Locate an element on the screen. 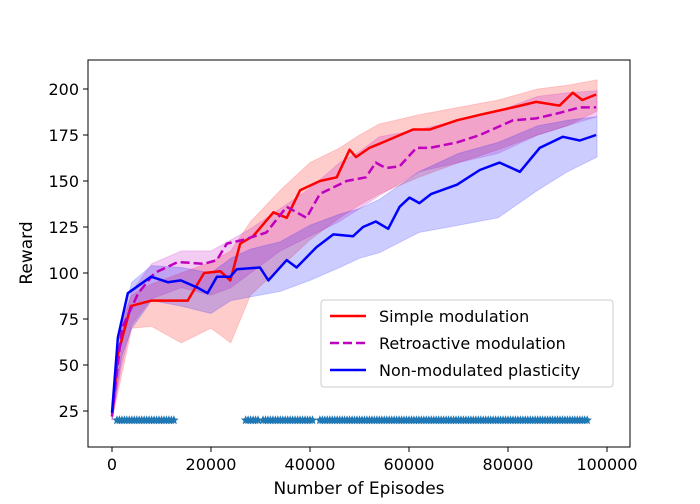 The image size is (700, 504). y-tick-label: 25 is located at coordinates (69, 411).